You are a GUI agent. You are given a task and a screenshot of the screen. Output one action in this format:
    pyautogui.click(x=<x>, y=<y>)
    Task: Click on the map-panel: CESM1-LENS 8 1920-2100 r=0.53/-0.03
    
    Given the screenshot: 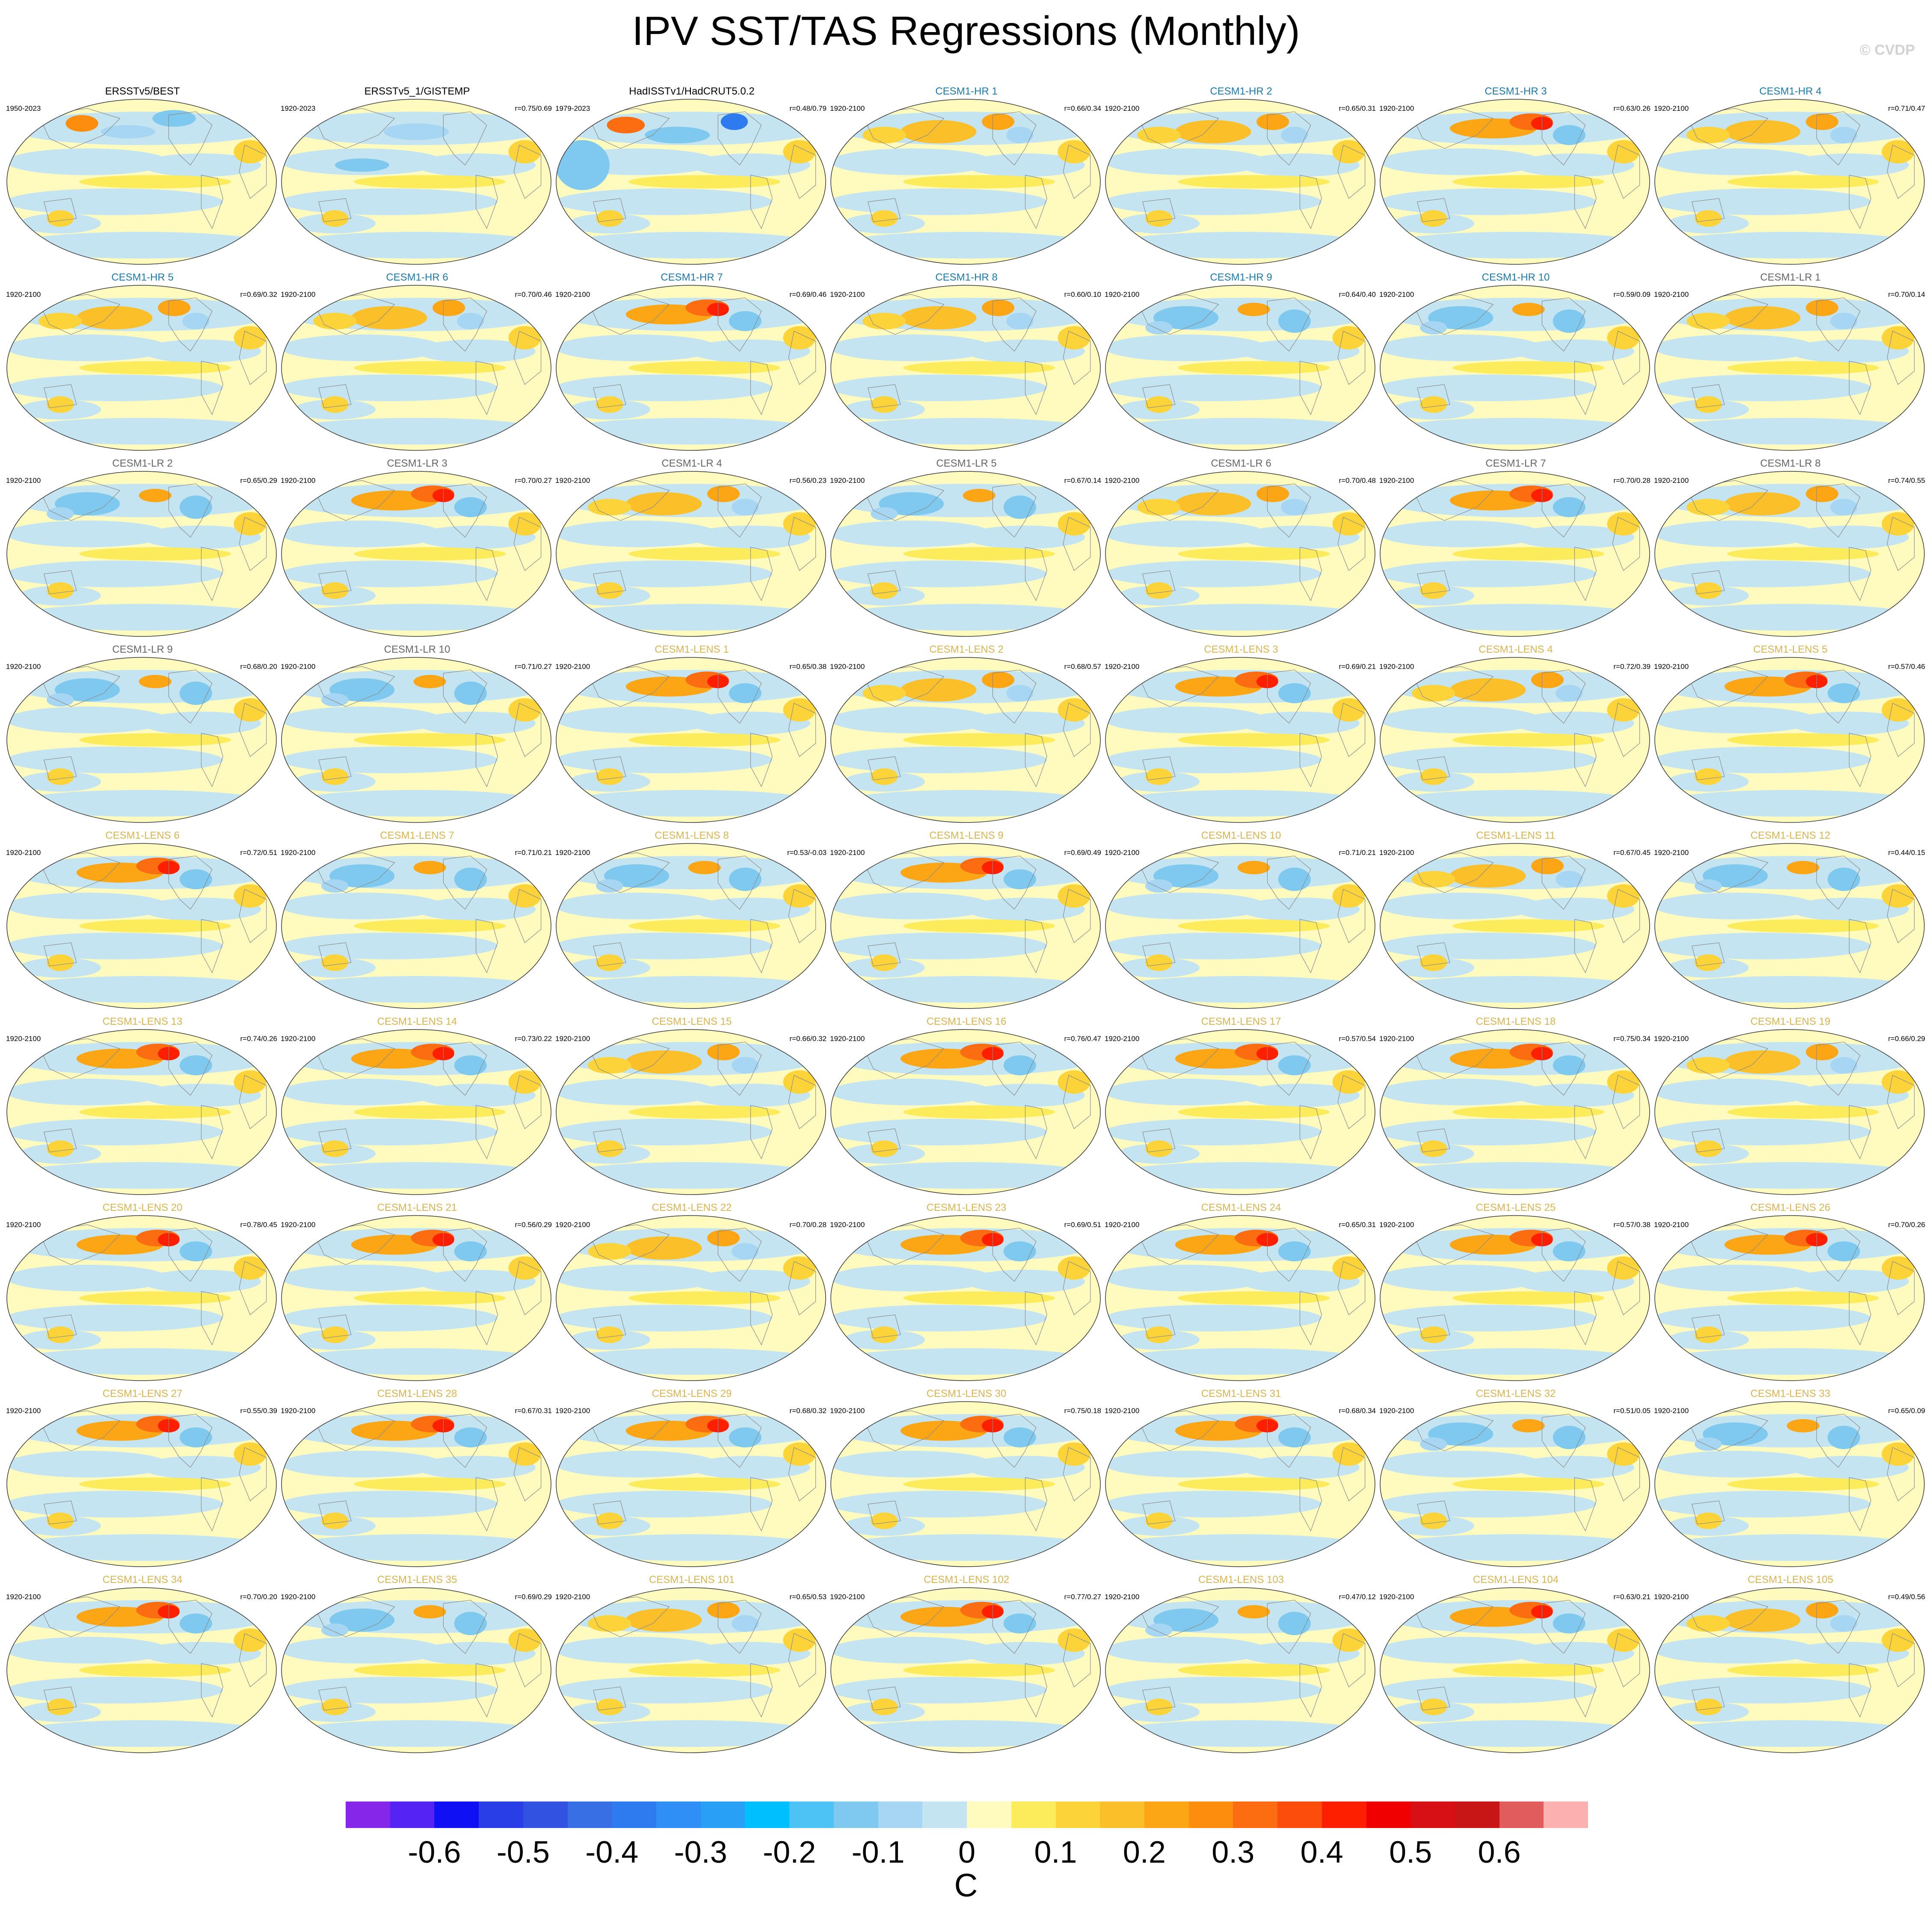 What is the action you would take?
    pyautogui.click(x=691, y=921)
    